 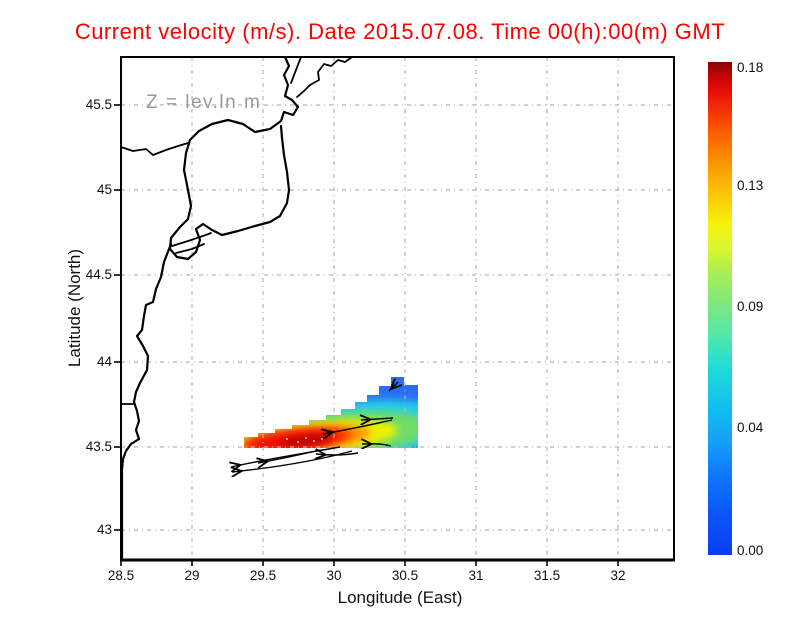 I want to click on x-axis-title: Longitude (East), so click(x=400, y=597).